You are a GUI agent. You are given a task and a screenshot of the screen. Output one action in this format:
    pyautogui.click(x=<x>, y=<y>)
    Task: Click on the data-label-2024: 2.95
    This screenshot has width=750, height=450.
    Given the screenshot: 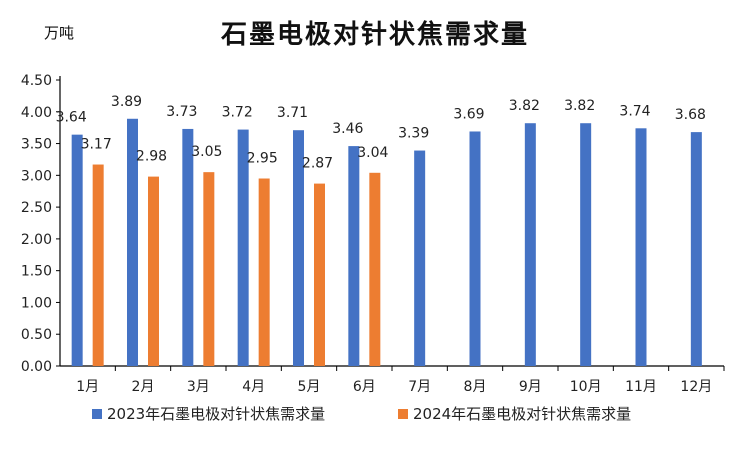 What is the action you would take?
    pyautogui.click(x=262, y=159)
    